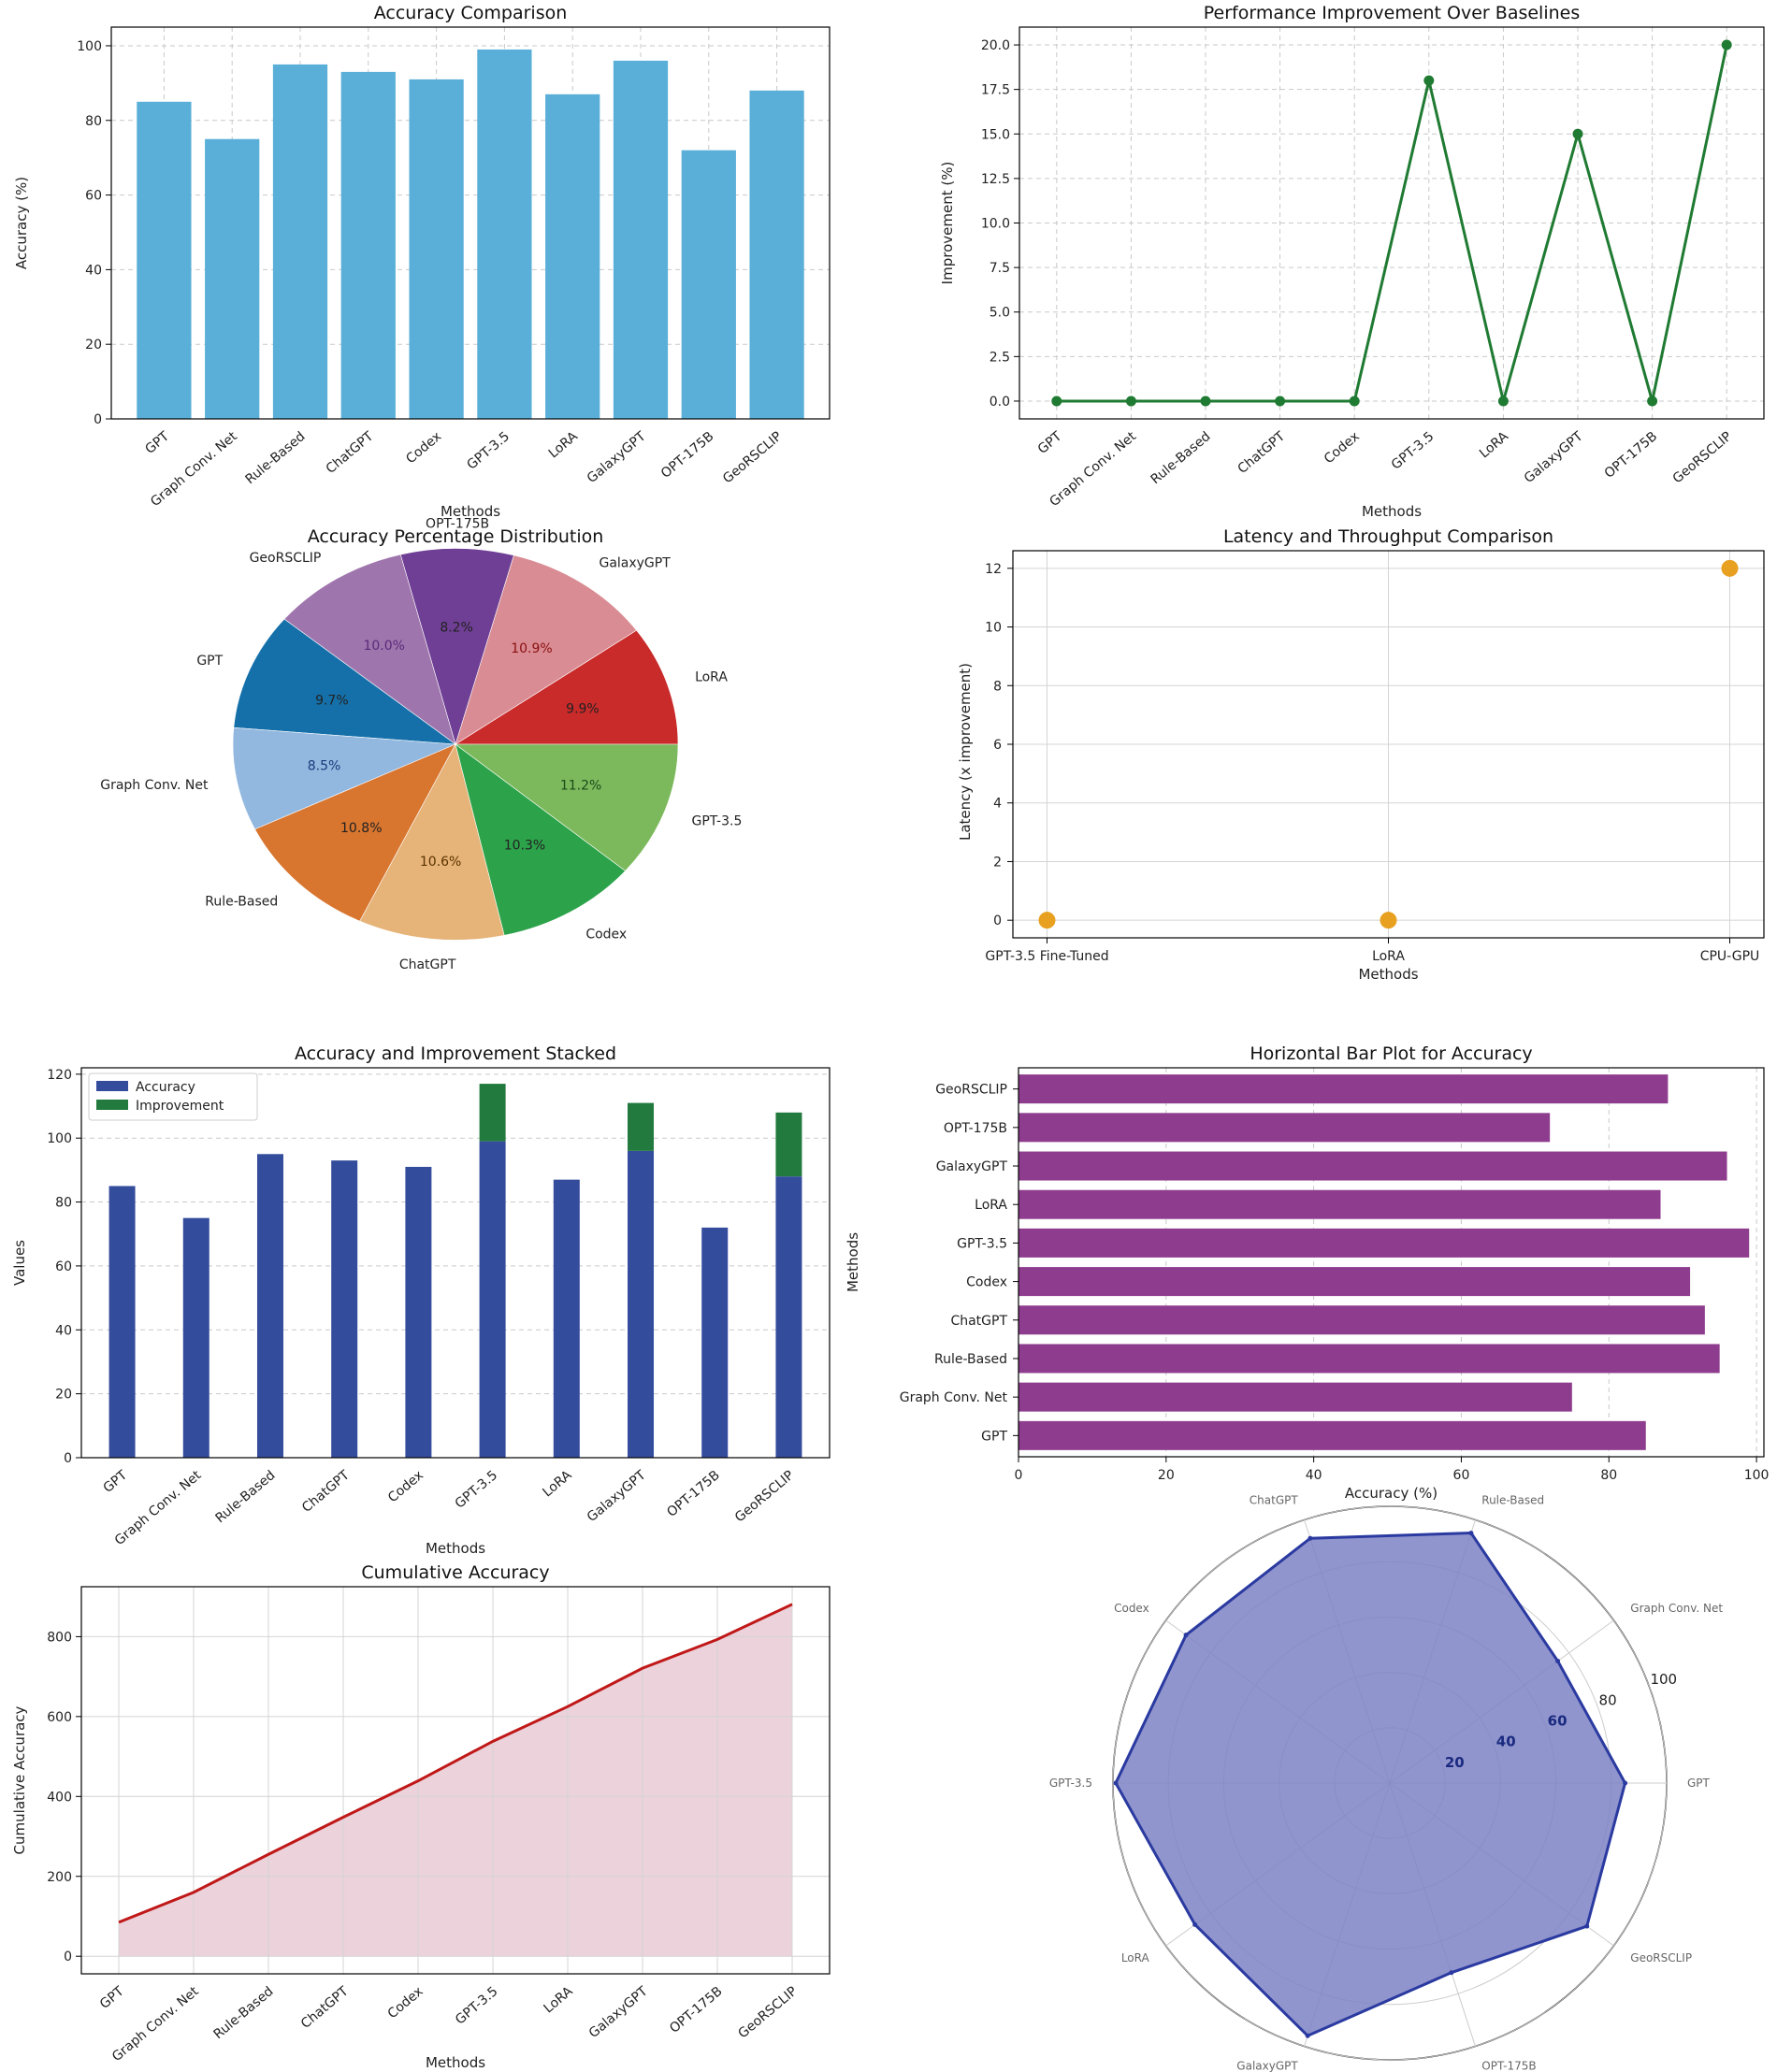 The height and width of the screenshot is (2072, 1777). Describe the element at coordinates (1757, 1475) in the screenshot. I see `x-tick-label: 100` at that location.